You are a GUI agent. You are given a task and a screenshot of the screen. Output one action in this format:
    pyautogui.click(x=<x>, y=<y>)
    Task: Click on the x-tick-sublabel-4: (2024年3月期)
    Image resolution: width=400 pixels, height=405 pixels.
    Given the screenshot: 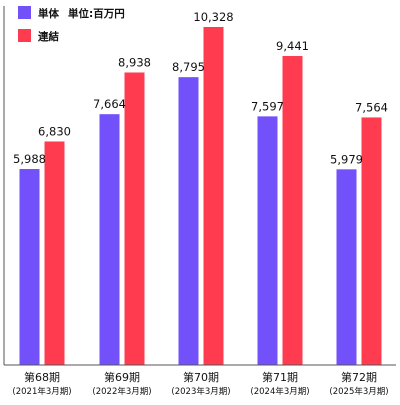 What is the action you would take?
    pyautogui.click(x=279, y=391)
    